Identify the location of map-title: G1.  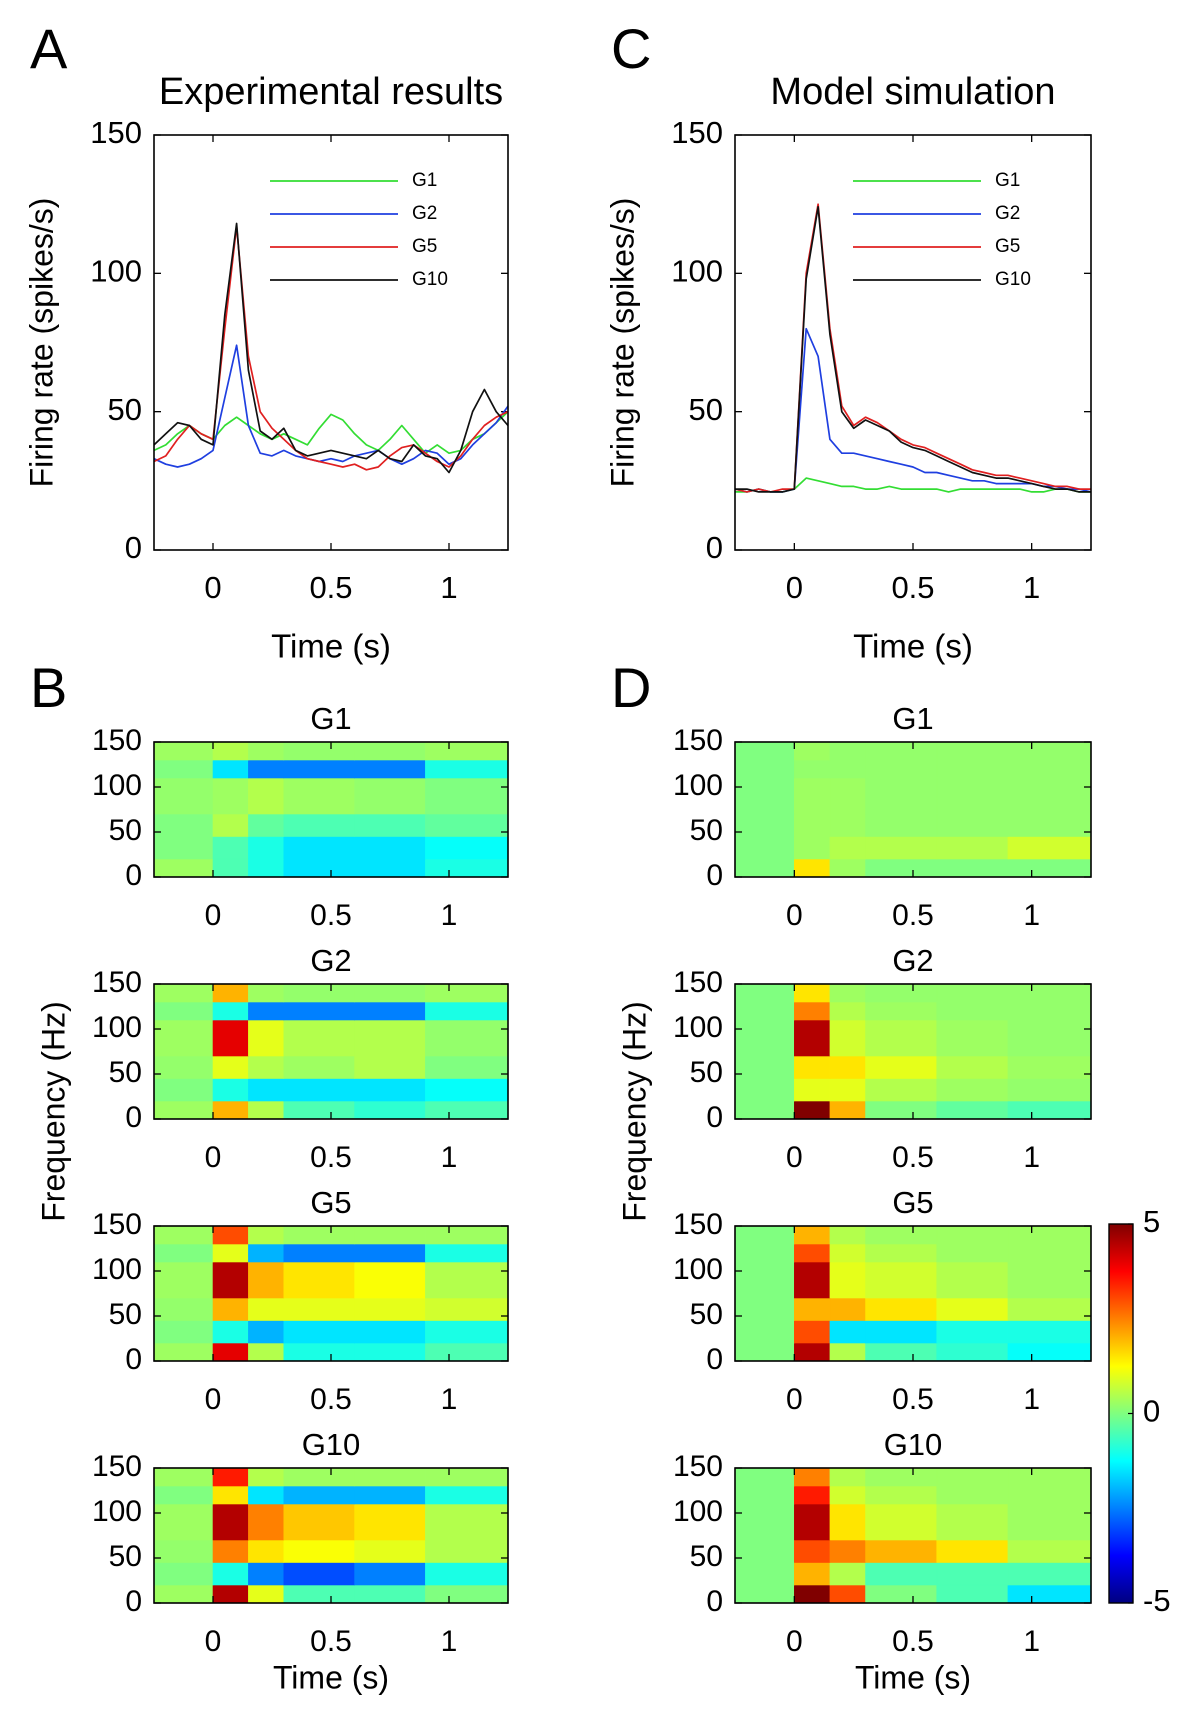
(912, 718).